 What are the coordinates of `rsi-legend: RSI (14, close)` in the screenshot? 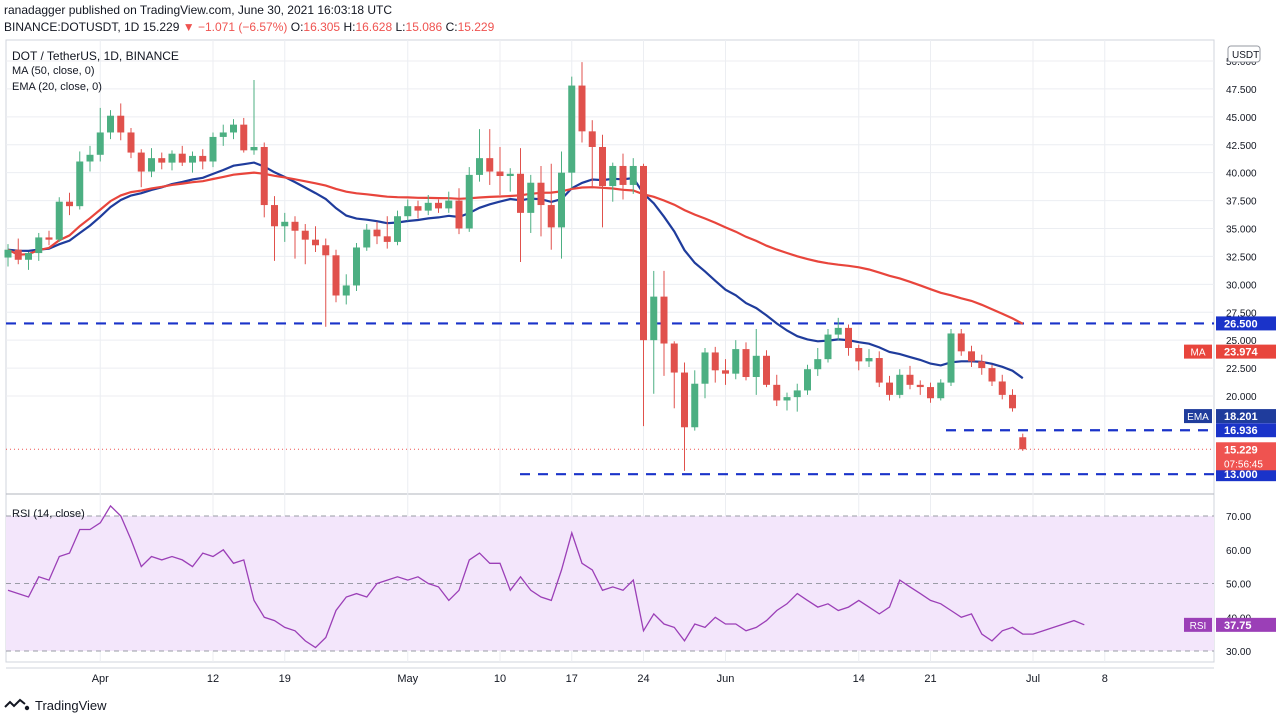 It's located at (48, 514).